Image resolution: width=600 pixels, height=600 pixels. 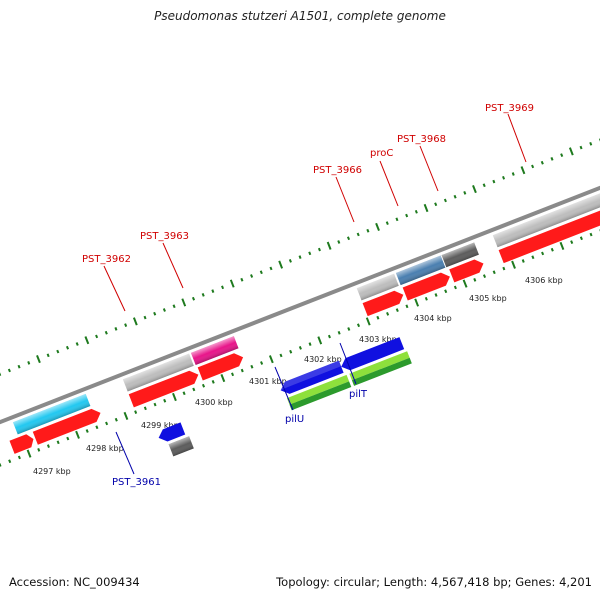 What do you see at coordinates (467, 270) in the screenshot?
I see `cds-pst3968` at bounding box center [467, 270].